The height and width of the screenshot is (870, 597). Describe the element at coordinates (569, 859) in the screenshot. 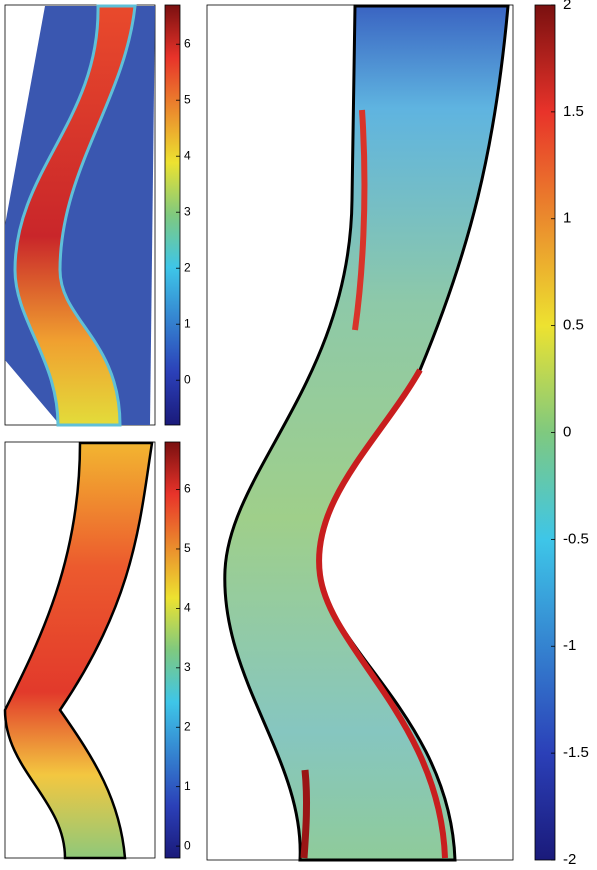

I see `colorbar-tick-label: -2` at that location.